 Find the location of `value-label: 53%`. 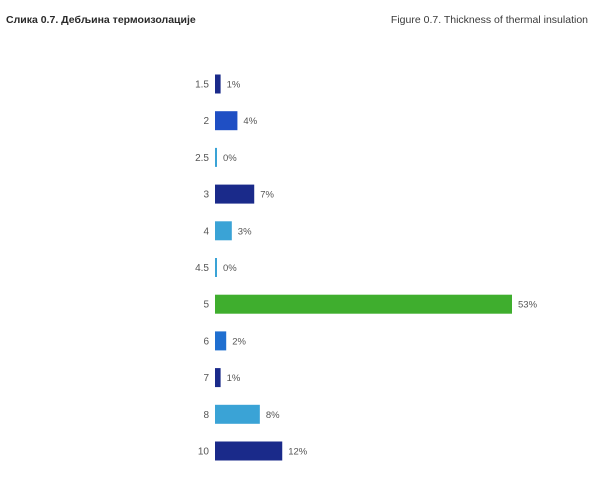

value-label: 53% is located at coordinates (528, 305).